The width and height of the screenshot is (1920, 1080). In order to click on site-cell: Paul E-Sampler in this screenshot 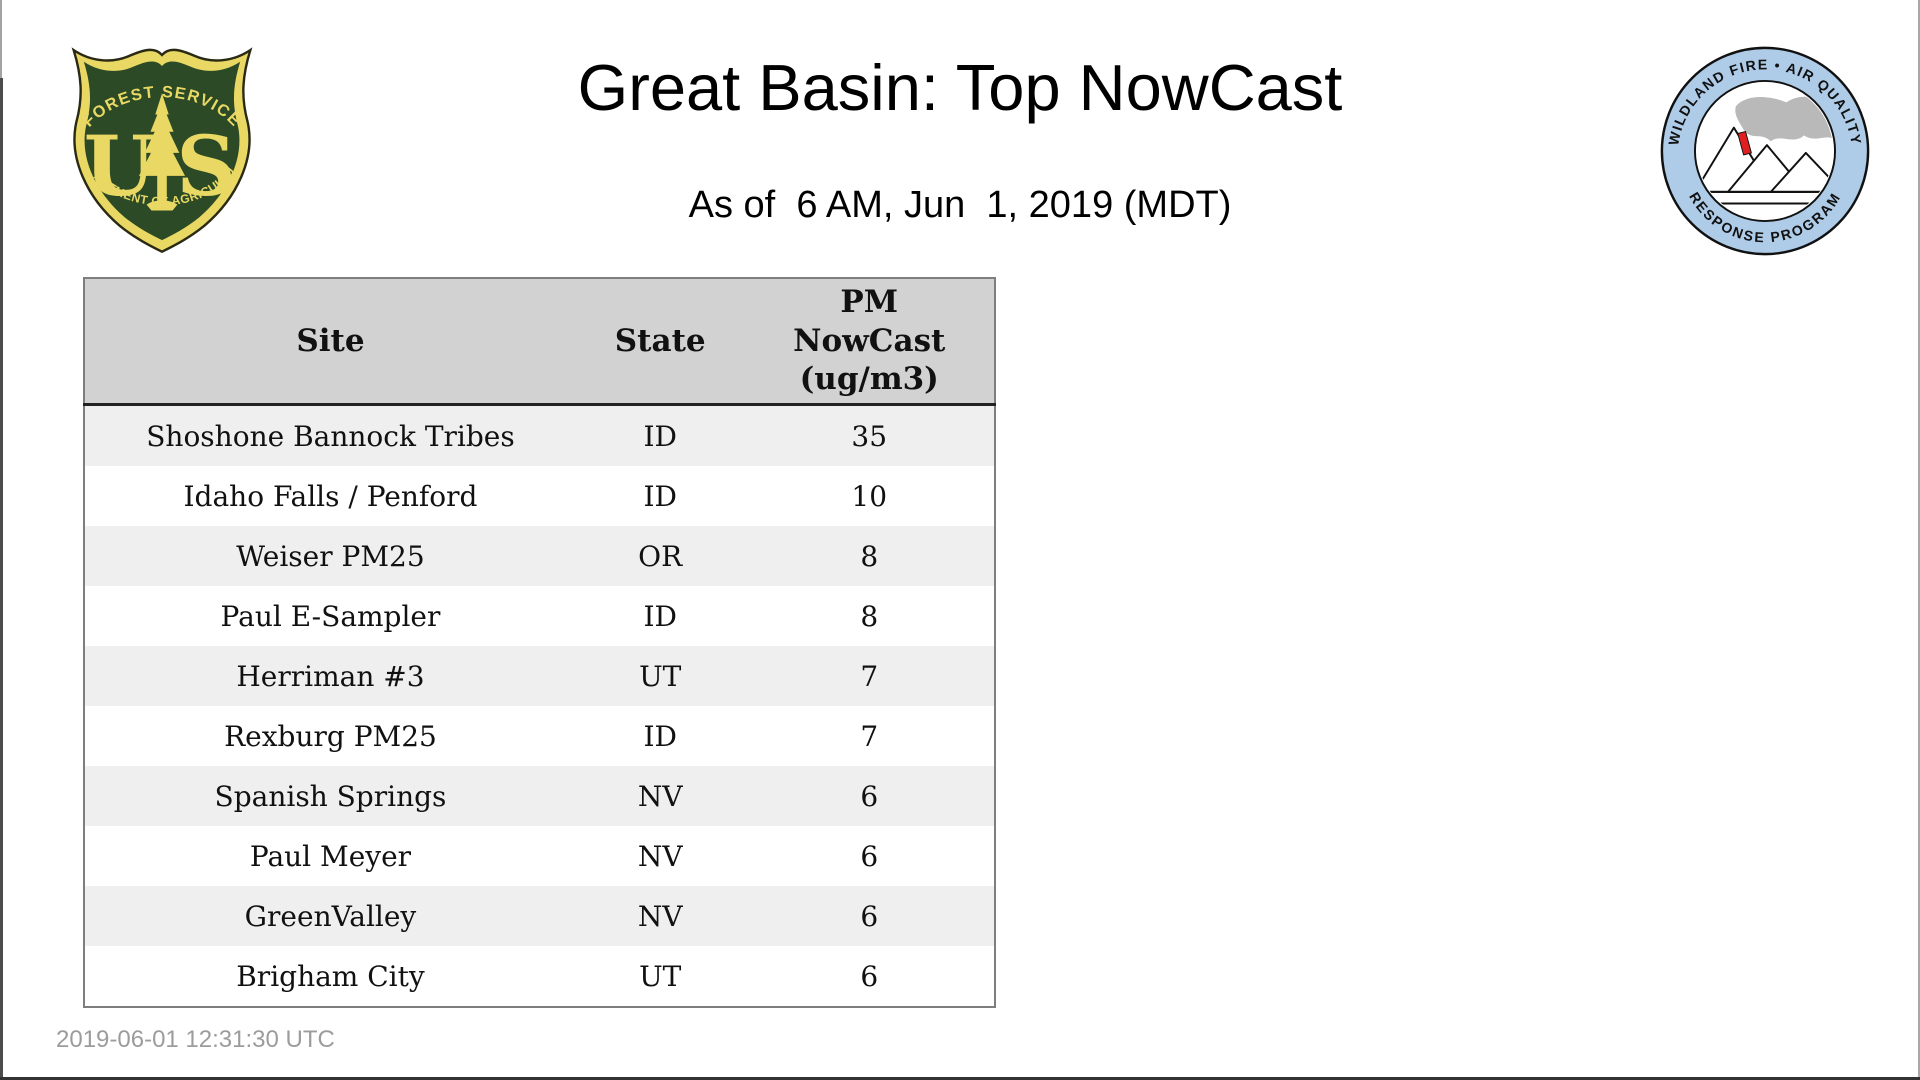, I will do `click(330, 616)`.